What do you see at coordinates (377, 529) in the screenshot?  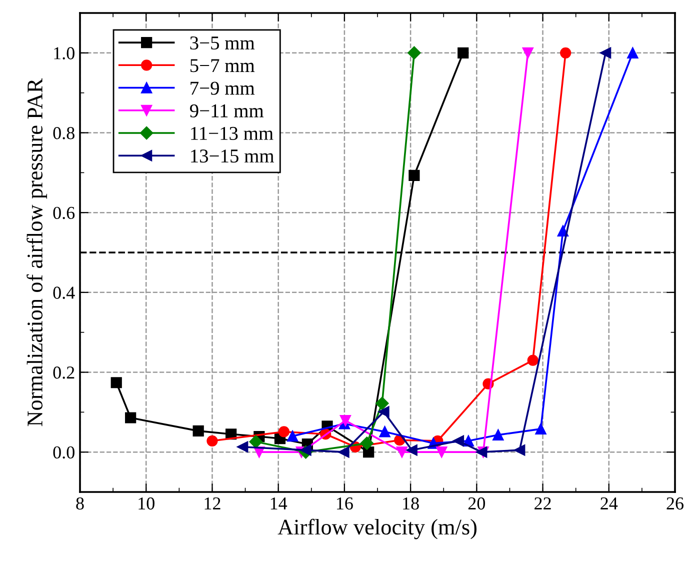 I see `x-axis-title: Airflow velocity (m/s)` at bounding box center [377, 529].